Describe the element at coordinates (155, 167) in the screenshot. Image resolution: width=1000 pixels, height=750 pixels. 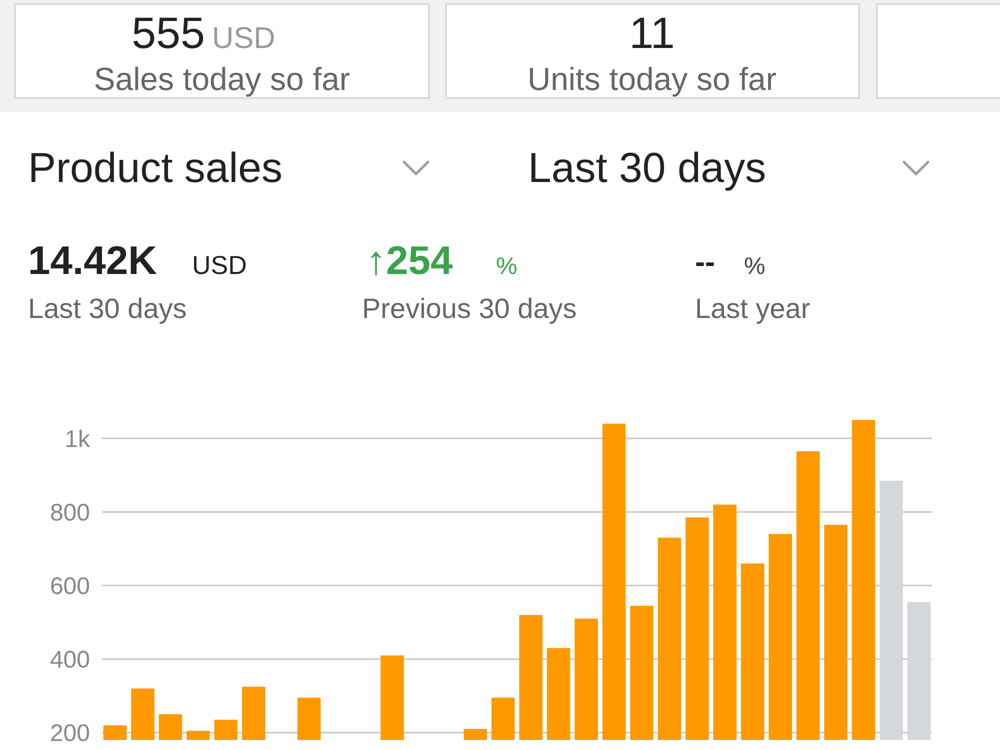
I see `chart-title: Product sales` at that location.